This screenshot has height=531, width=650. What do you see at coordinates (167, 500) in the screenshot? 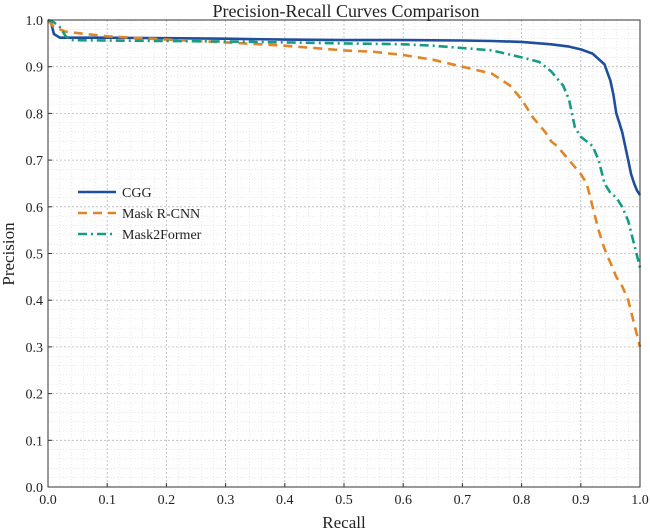
I see `x-tick-label: 0.2` at bounding box center [167, 500].